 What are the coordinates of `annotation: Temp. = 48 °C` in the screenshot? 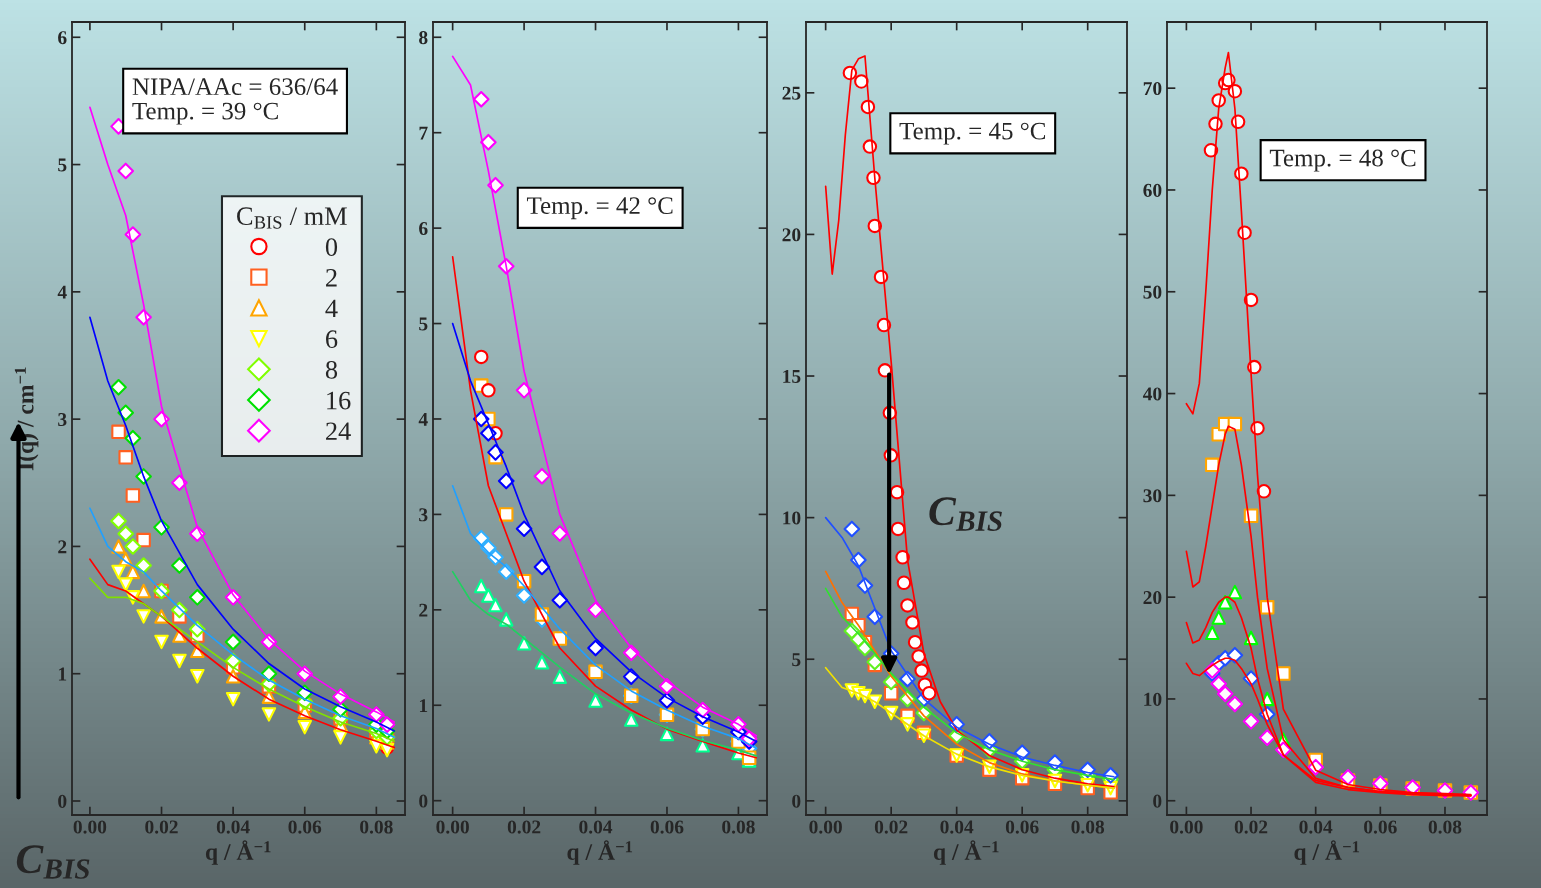 It's located at (1342, 160).